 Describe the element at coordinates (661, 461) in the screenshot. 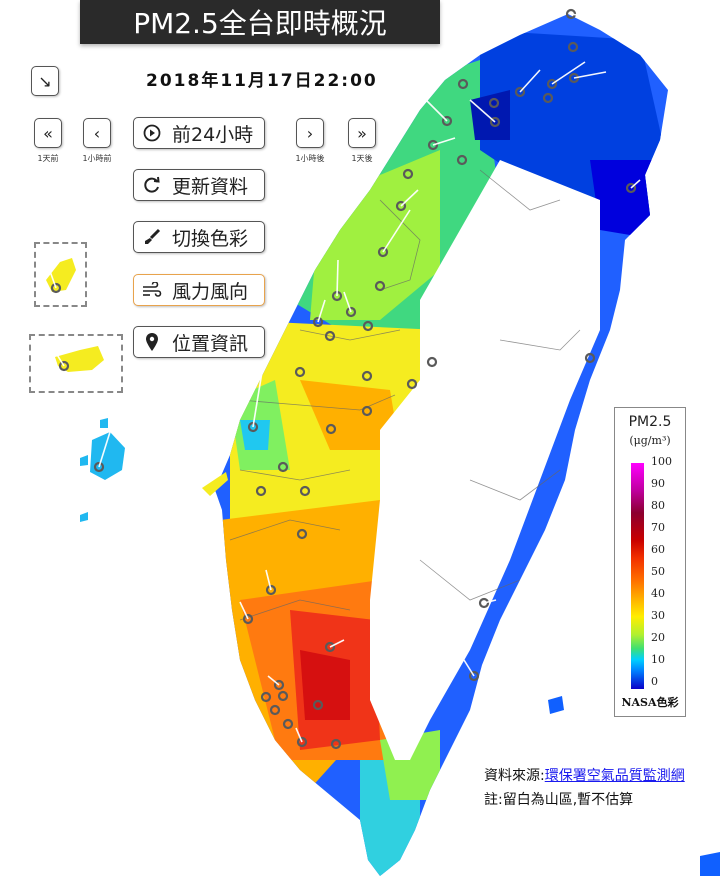

I see `legend-tick: 100` at that location.